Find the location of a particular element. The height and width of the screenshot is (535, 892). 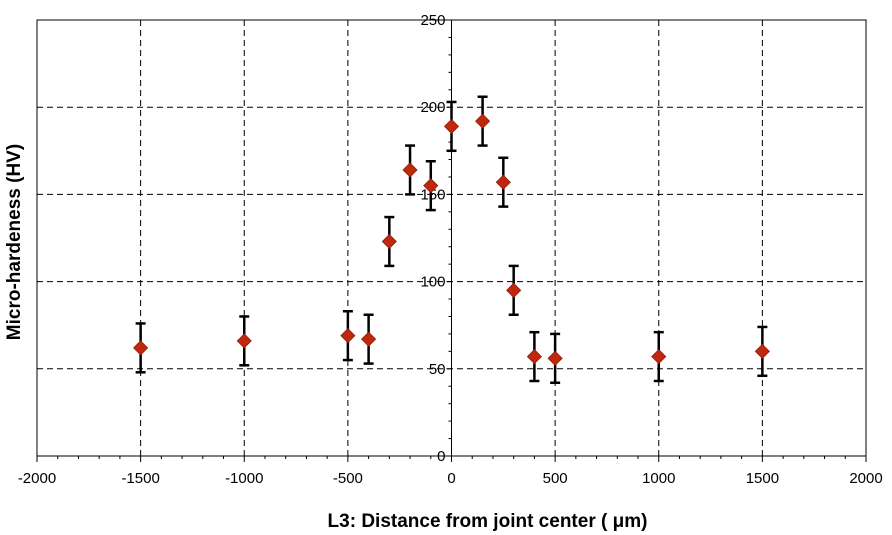

y-tick-label: 0 is located at coordinates (441, 456).